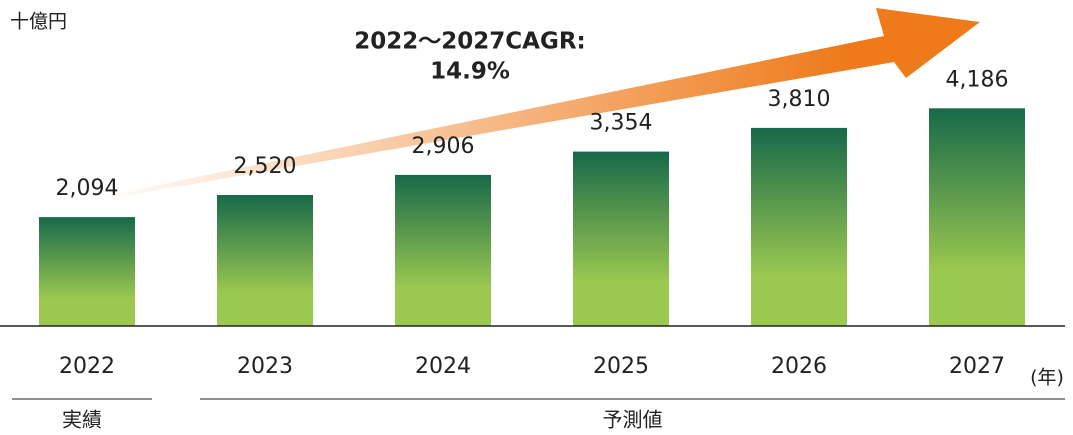 The image size is (1073, 435). What do you see at coordinates (82, 420) in the screenshot?
I see `group-label: 実績` at bounding box center [82, 420].